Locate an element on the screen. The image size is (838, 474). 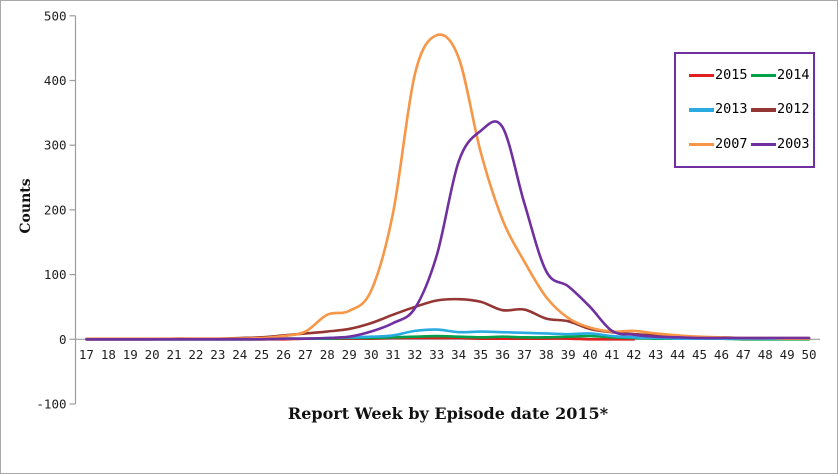
legend-label: 2007 is located at coordinates (731, 143).